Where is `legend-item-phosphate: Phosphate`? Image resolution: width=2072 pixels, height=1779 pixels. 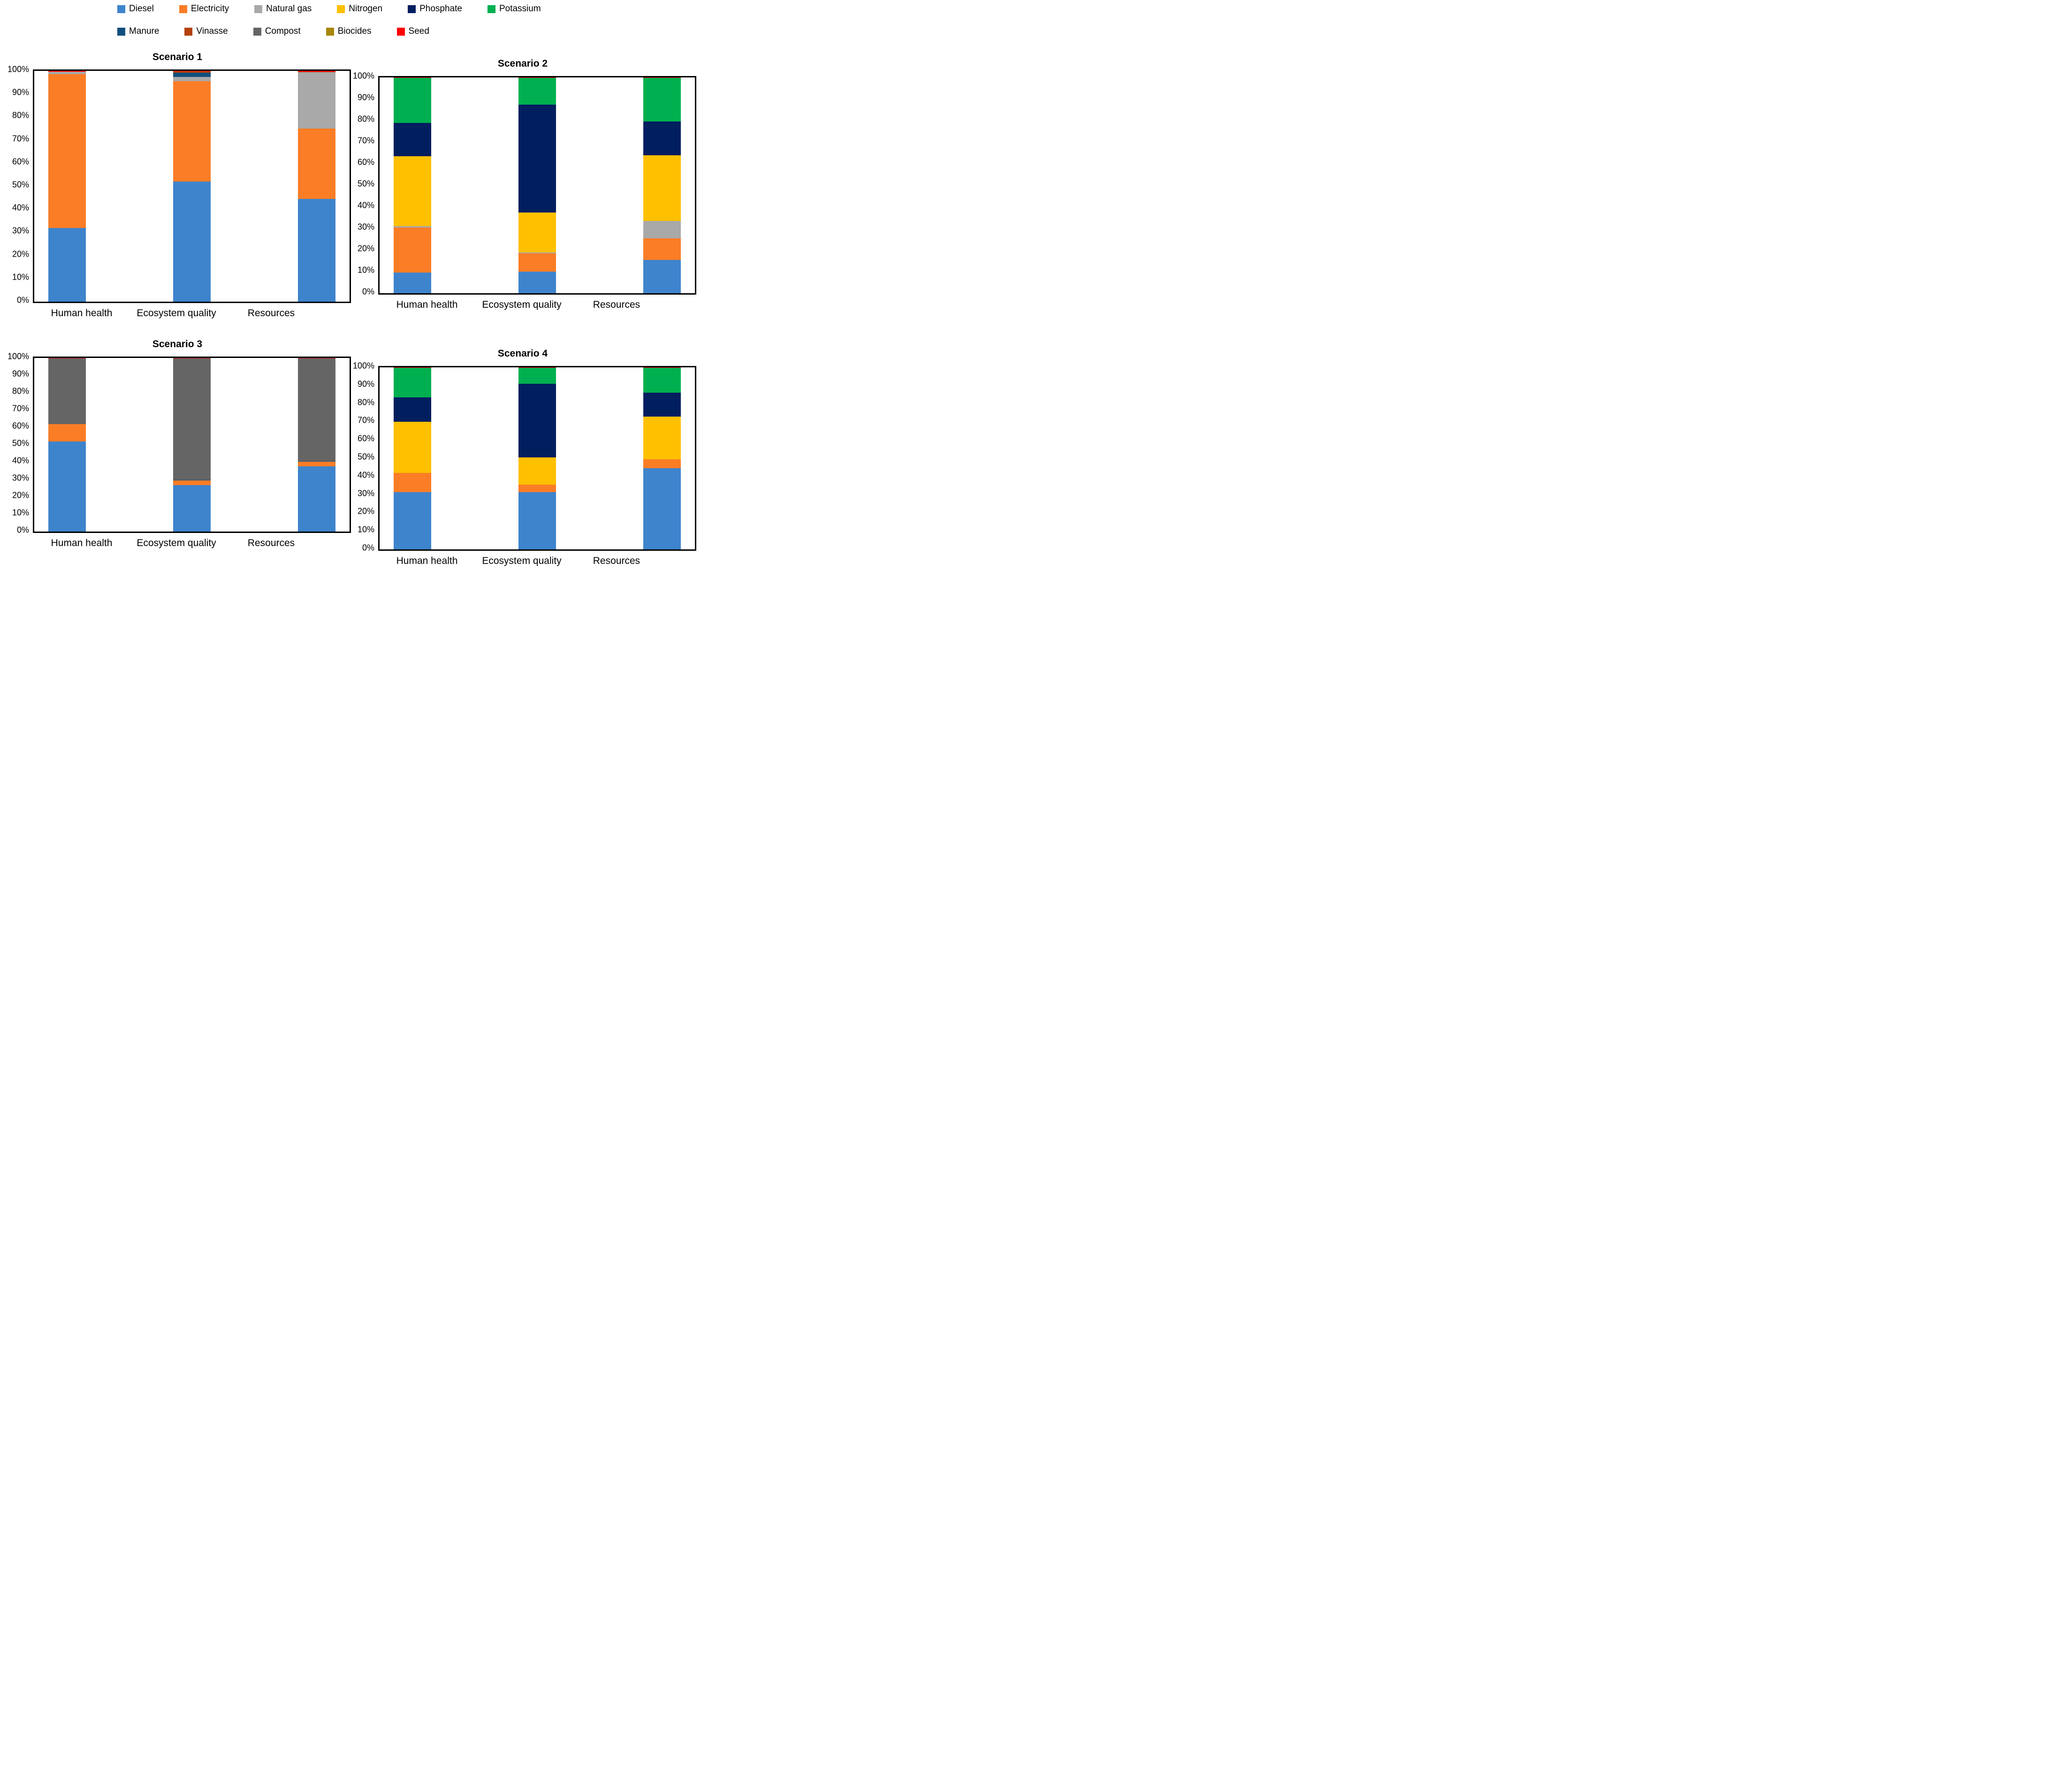
legend-item-phosphate: Phosphate is located at coordinates (435, 9).